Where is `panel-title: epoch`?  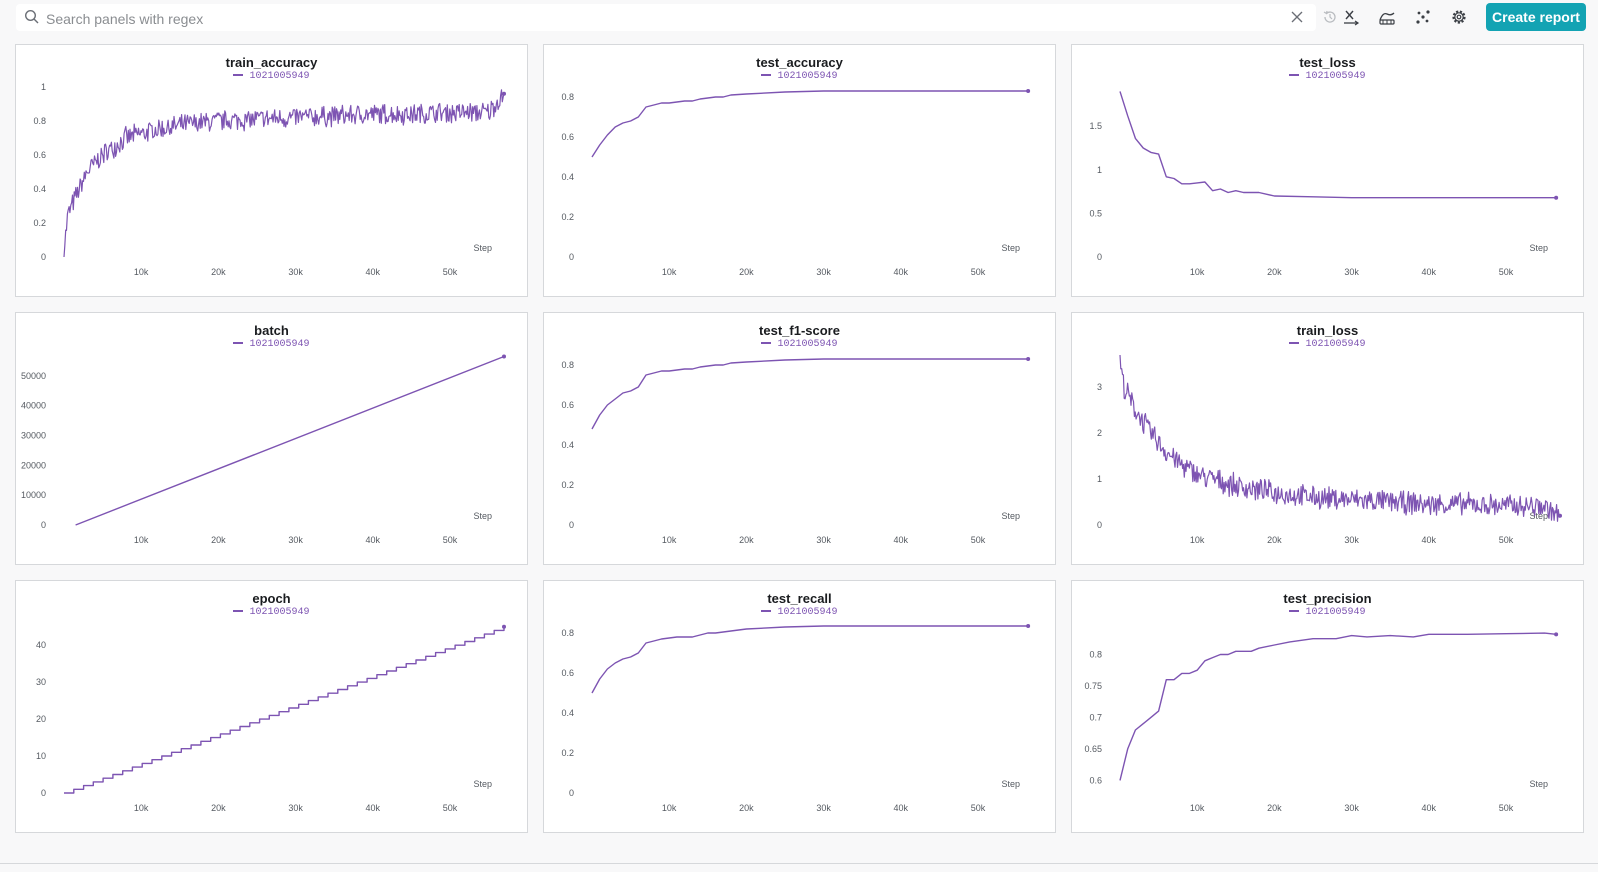 panel-title: epoch is located at coordinates (271, 598).